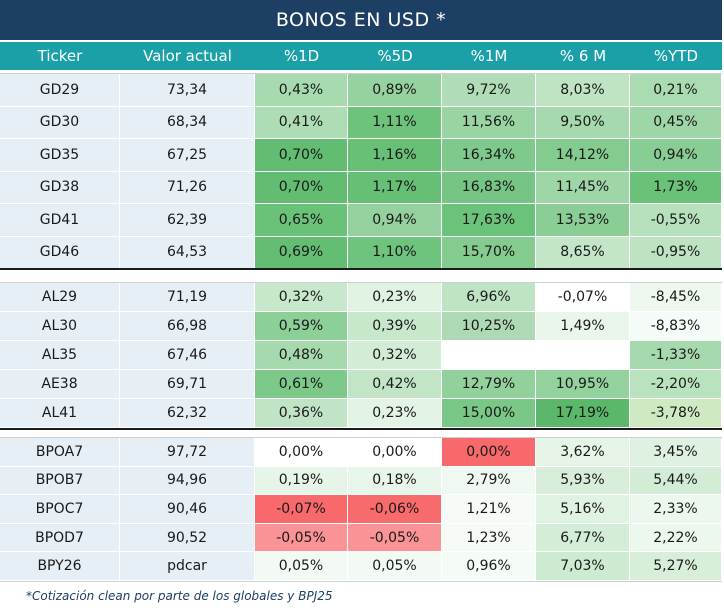 The width and height of the screenshot is (724, 612). Describe the element at coordinates (187, 384) in the screenshot. I see `price-cell: 69,71` at that location.